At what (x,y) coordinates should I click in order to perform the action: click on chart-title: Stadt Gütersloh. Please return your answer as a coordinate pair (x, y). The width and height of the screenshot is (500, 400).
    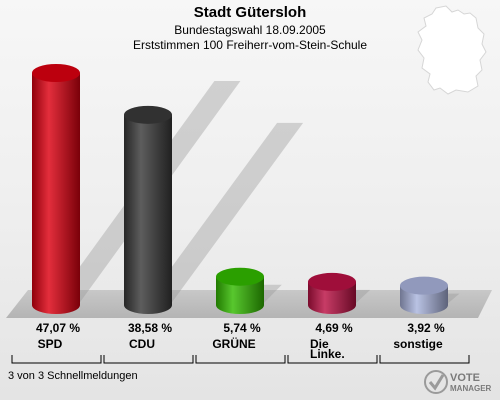
    Looking at the image, I should click on (250, 12).